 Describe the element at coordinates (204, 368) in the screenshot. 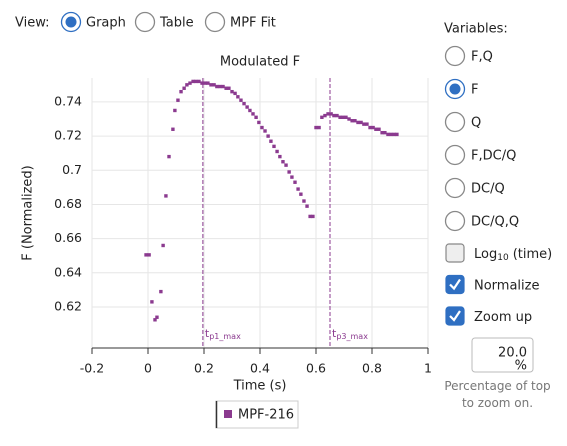

I see `x-tick-label: 0.2` at that location.